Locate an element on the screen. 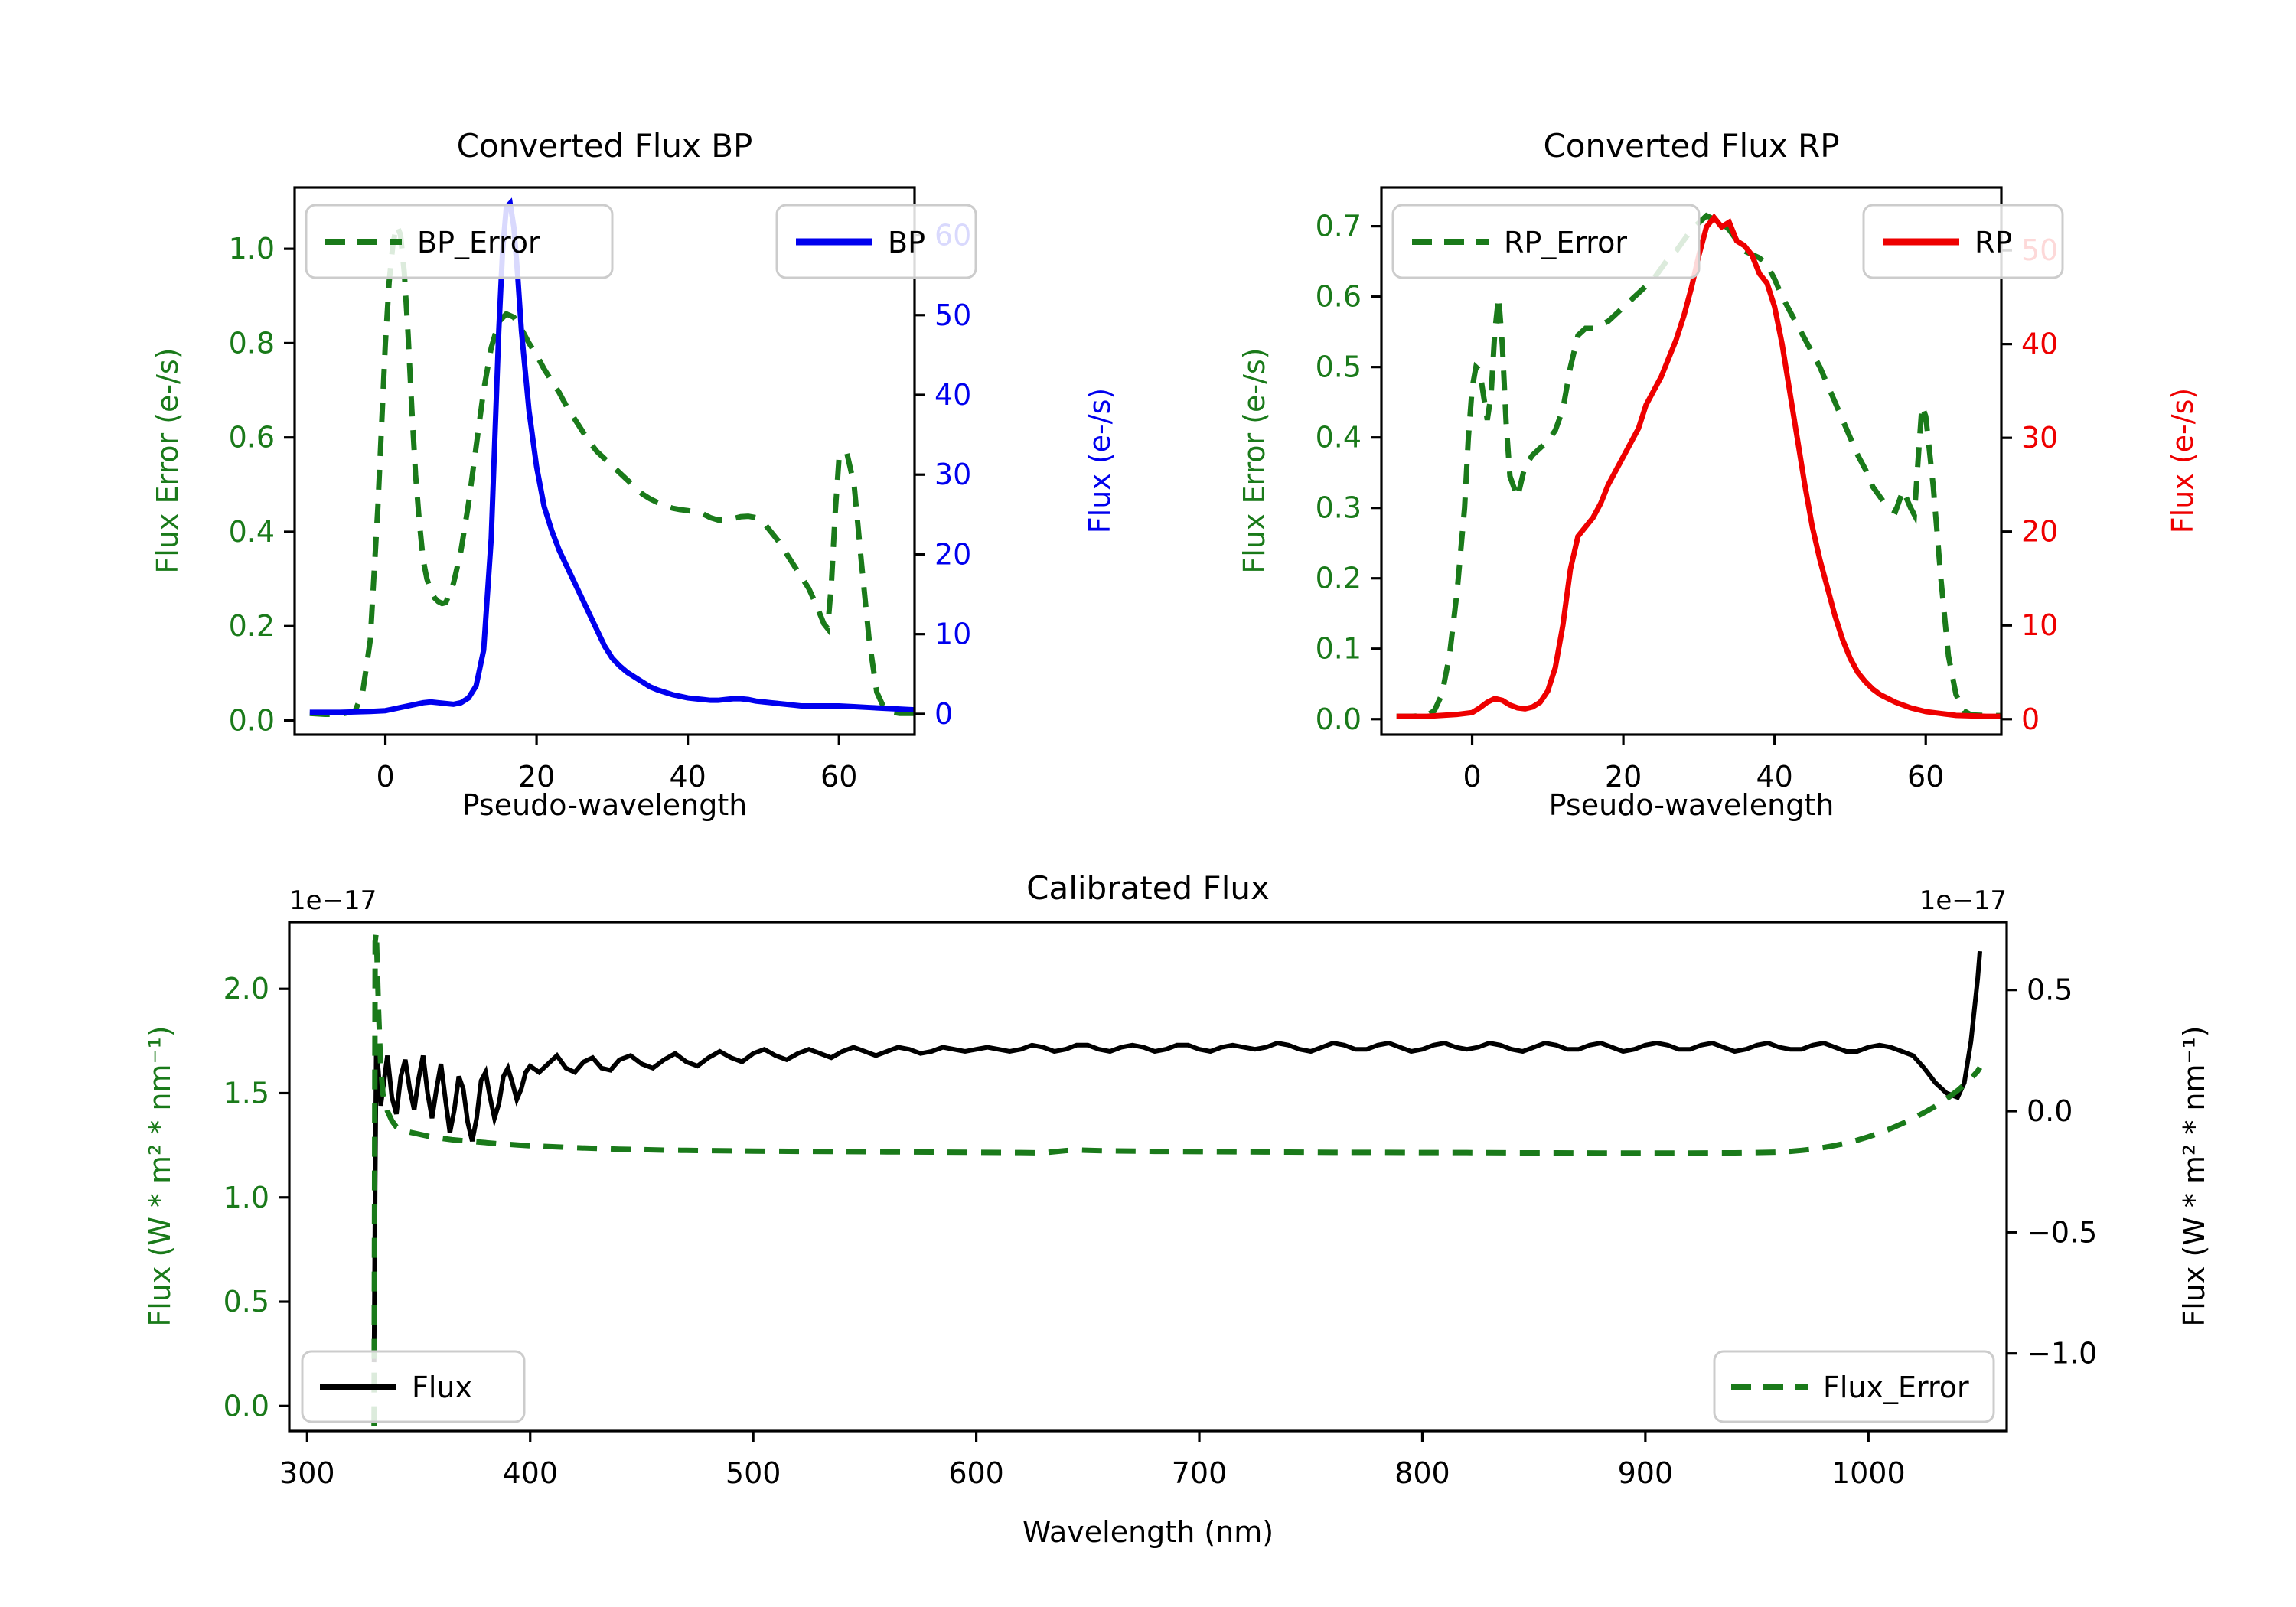 The image size is (2296, 1607). ytick-right-label: 50 is located at coordinates (952, 315).